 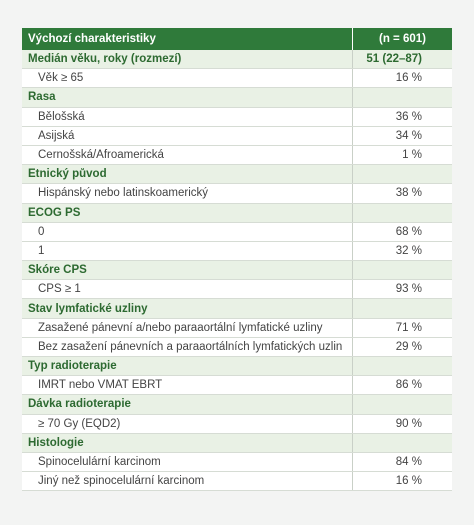 What do you see at coordinates (237, 251) in the screenshot?
I see `item-row: 1 32 %` at bounding box center [237, 251].